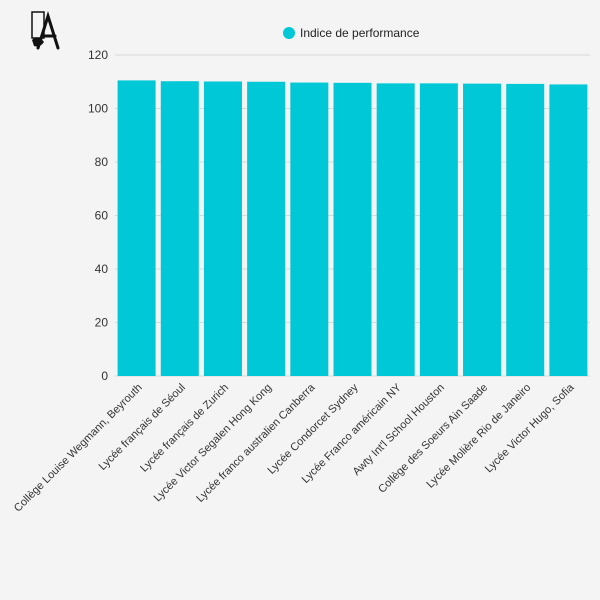 Image resolution: width=600 pixels, height=600 pixels. I want to click on legend: Indice de performance, so click(351, 33).